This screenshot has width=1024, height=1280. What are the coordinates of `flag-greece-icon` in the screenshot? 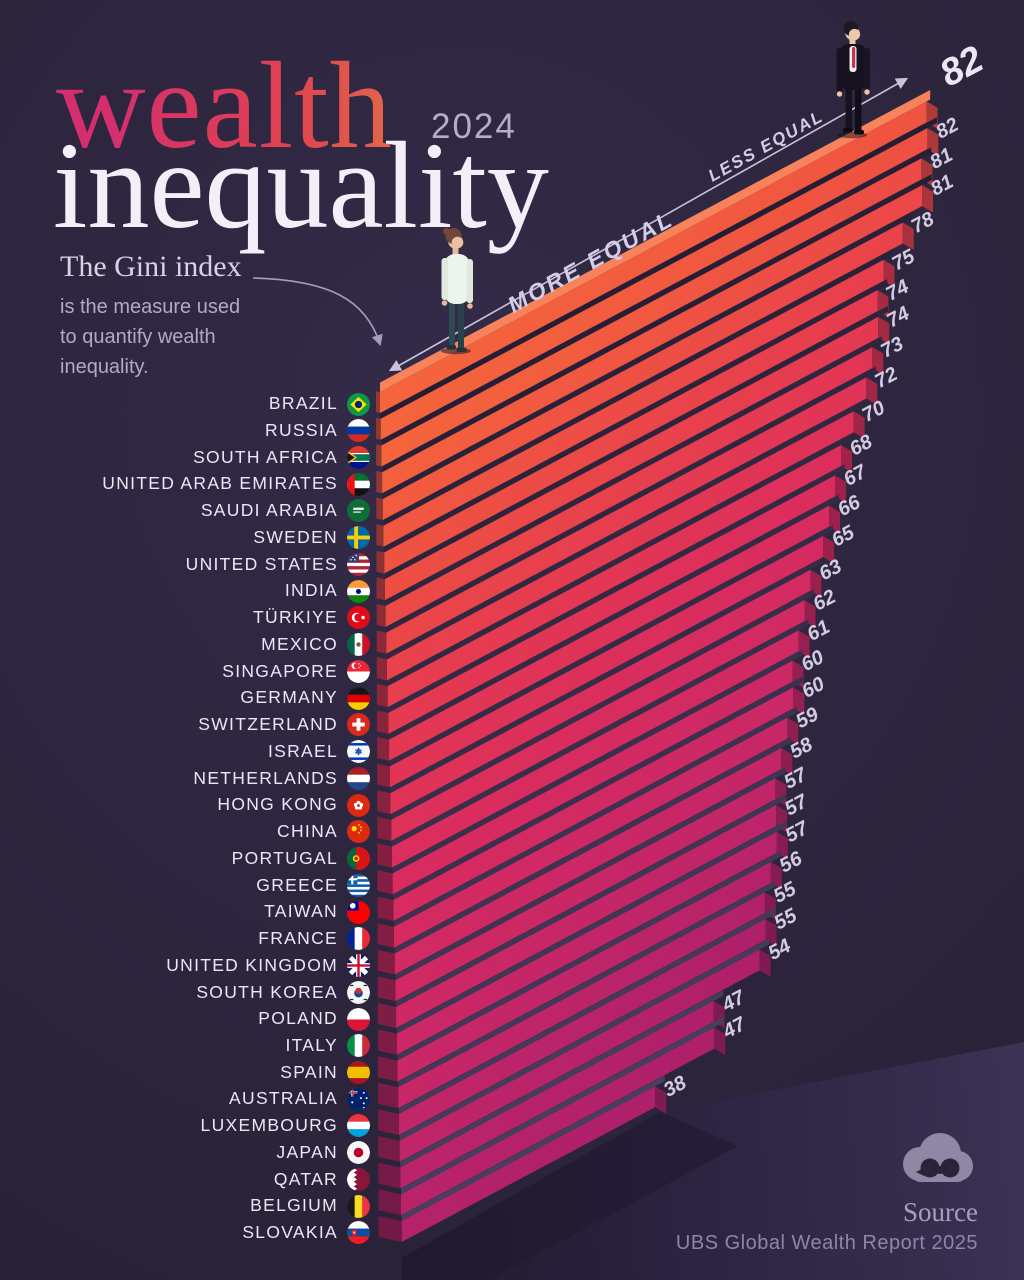 It's located at (358, 885).